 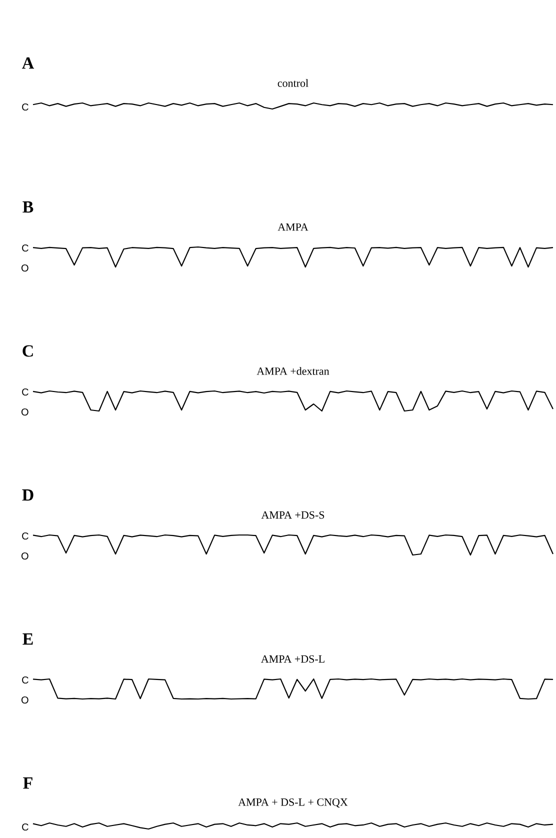 I want to click on chart-subtitle: AMPA + DS-L + CNQX, so click(x=293, y=803).